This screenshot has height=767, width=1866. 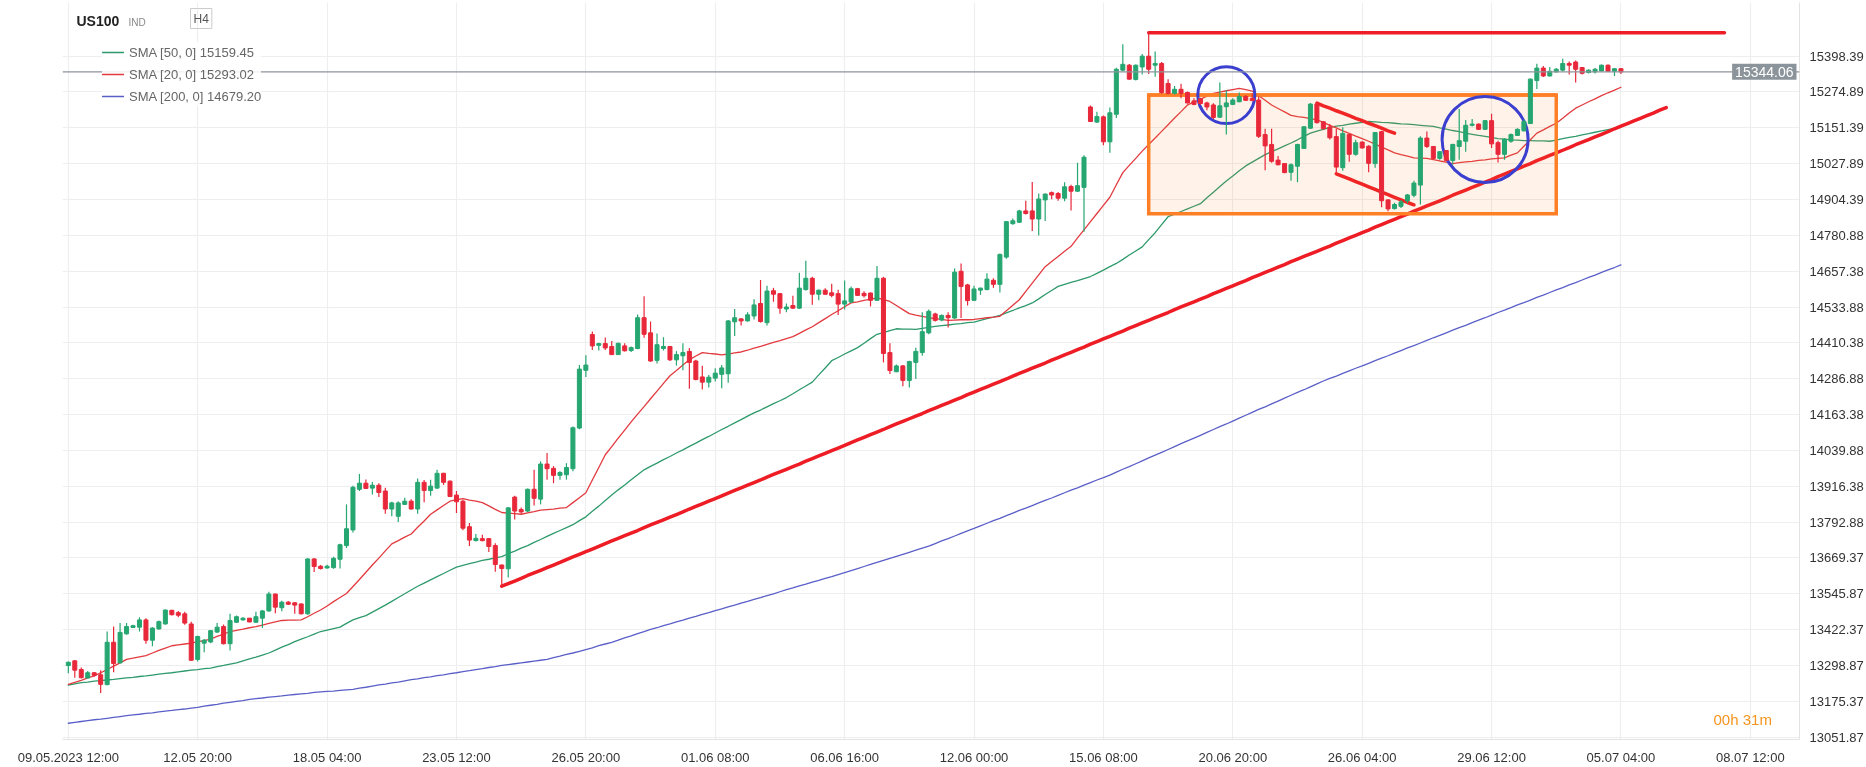 I want to click on y-tick-label: 13175.37, so click(x=1836, y=701).